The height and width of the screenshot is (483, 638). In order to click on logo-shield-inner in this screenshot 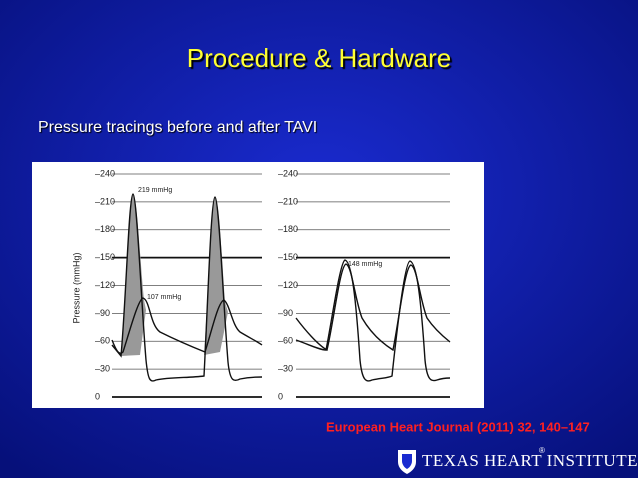, I will do `click(407, 461)`.